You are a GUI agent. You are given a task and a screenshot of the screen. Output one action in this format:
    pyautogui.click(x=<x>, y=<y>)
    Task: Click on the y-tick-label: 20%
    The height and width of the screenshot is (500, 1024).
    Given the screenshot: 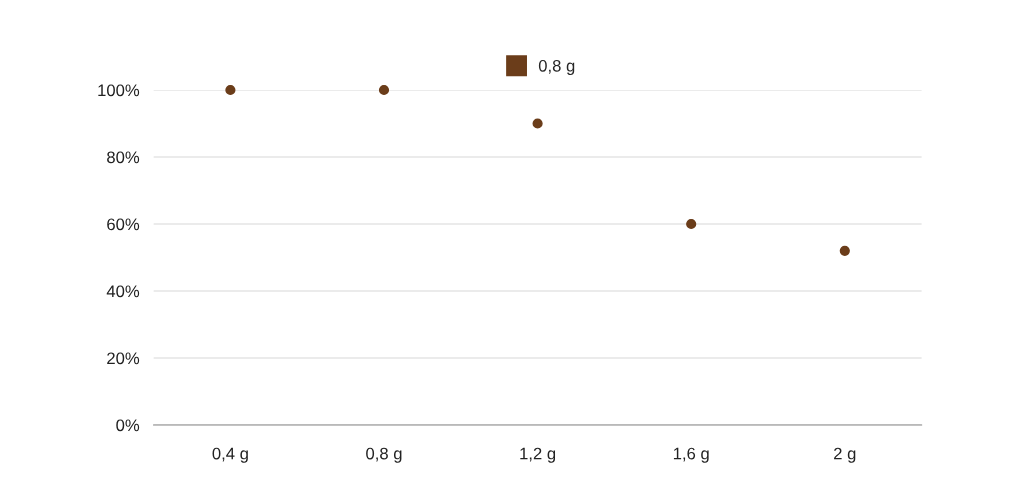 What is the action you would take?
    pyautogui.click(x=123, y=358)
    